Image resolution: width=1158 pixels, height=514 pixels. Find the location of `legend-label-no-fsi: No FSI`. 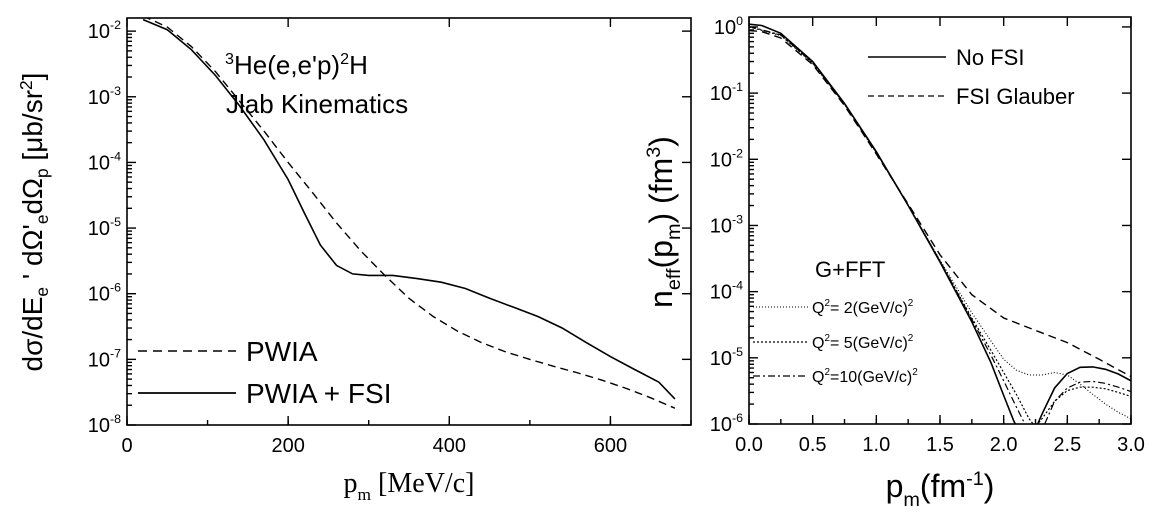

legend-label-no-fsi: No FSI is located at coordinates (990, 57).